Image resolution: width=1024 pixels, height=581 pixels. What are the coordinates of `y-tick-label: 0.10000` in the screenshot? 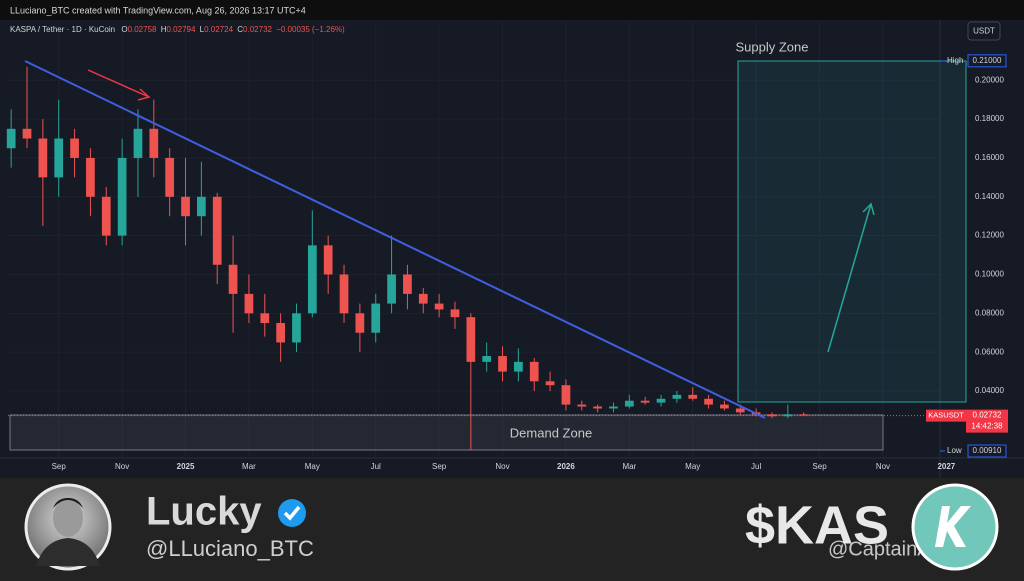 It's located at (989, 274).